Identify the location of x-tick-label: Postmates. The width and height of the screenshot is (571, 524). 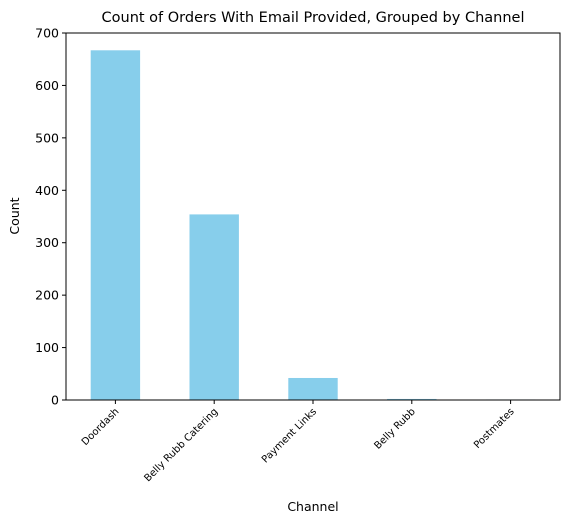
(494, 428).